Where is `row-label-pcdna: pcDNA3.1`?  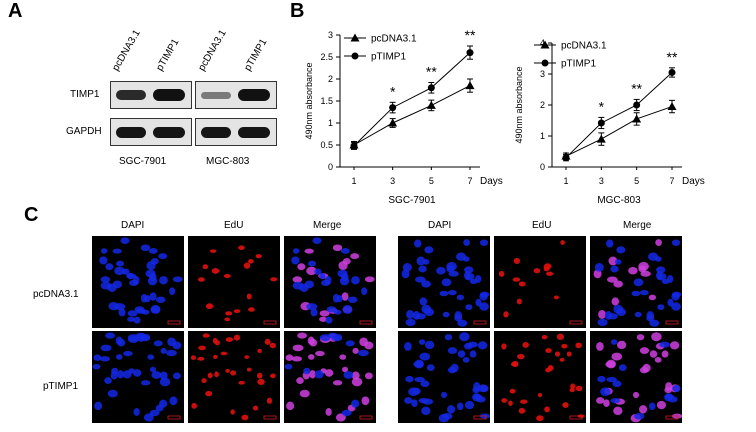
row-label-pcdna: pcDNA3.1 is located at coordinates (56, 294).